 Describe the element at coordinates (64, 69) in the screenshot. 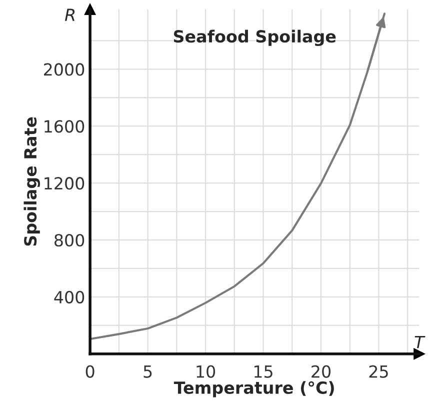

I see `y-tick-label: 2000` at that location.